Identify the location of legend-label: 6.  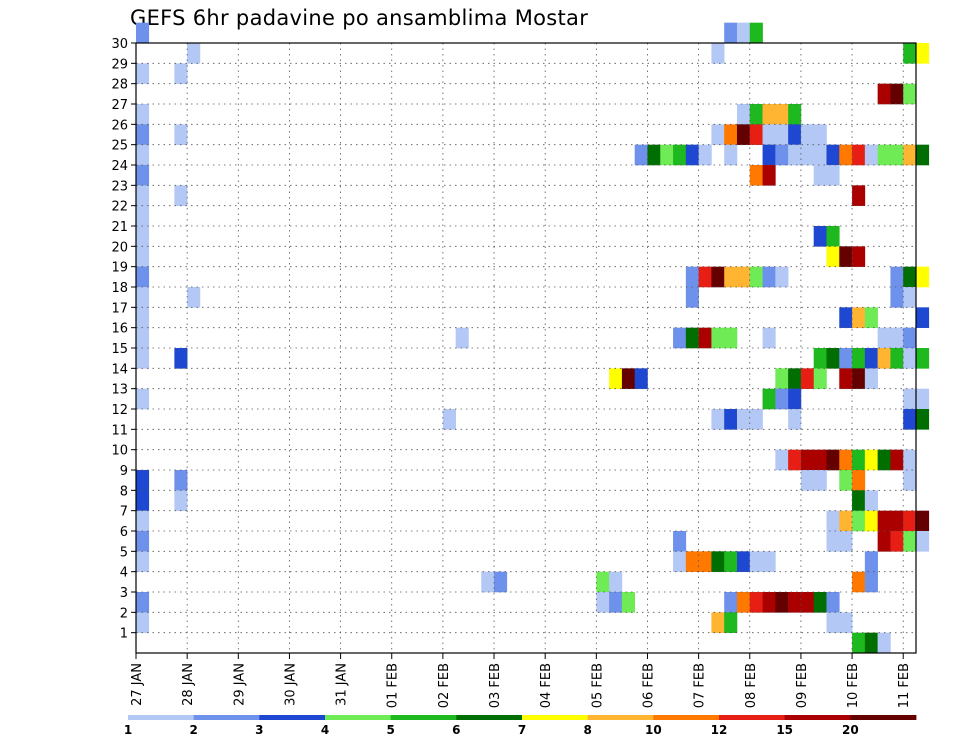
(456, 730).